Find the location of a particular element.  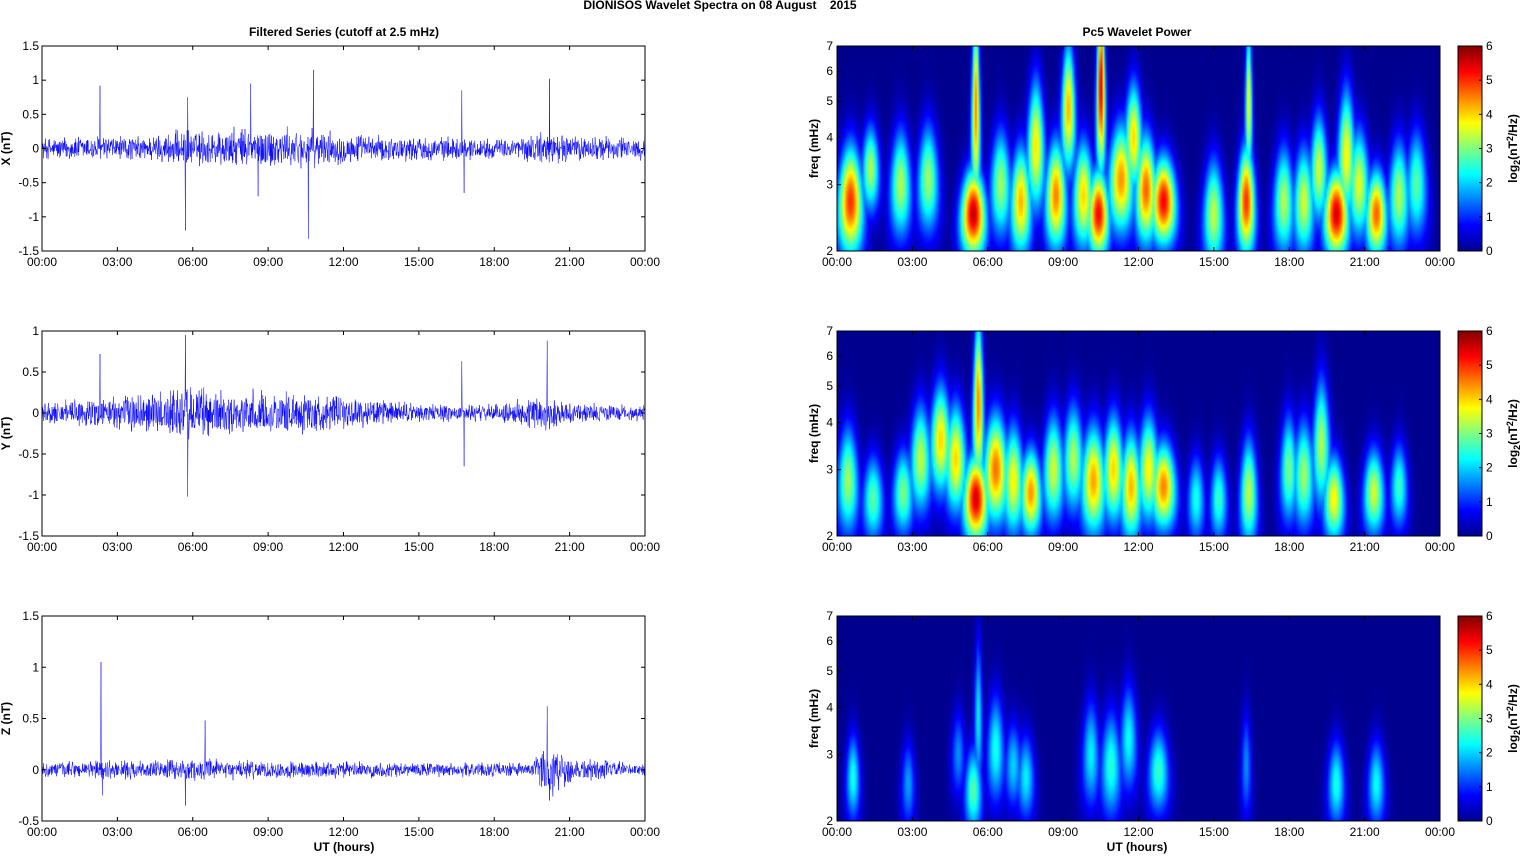

y-axis-label: Z (nT) is located at coordinates (6, 718).